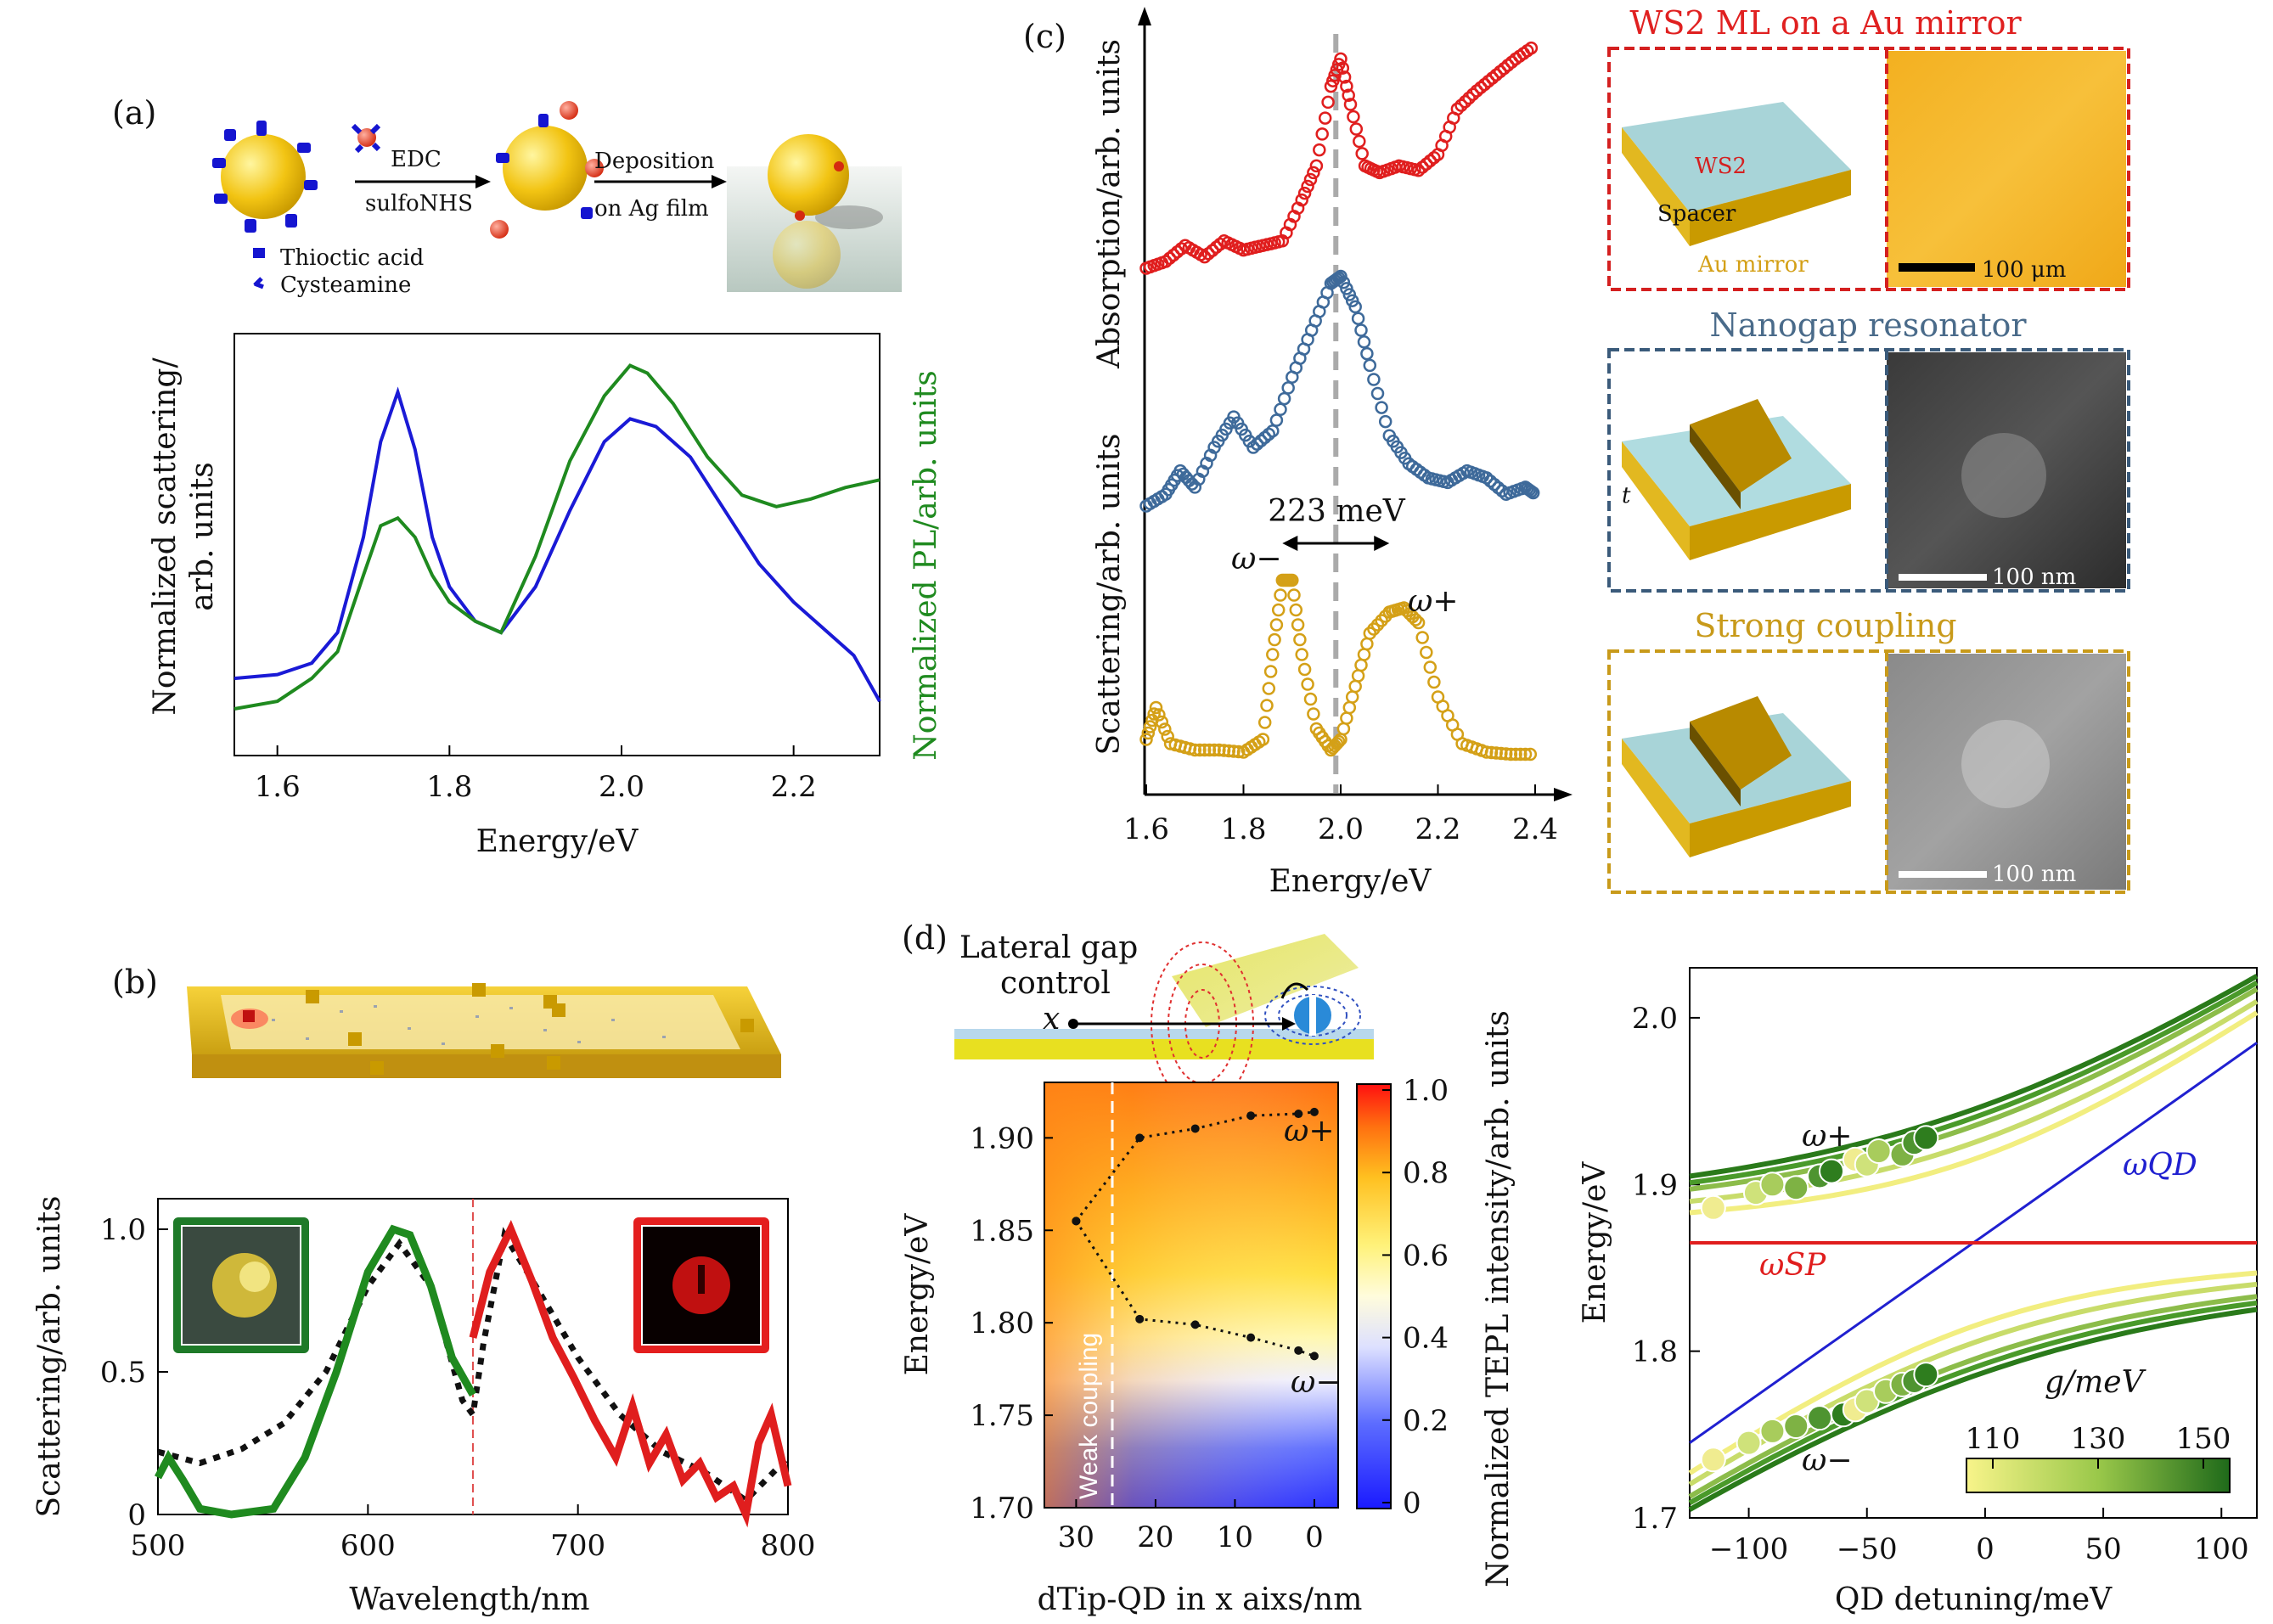 The width and height of the screenshot is (2273, 1624). Describe the element at coordinates (352, 258) in the screenshot. I see `legend-thioctic: Thioctic acid` at that location.